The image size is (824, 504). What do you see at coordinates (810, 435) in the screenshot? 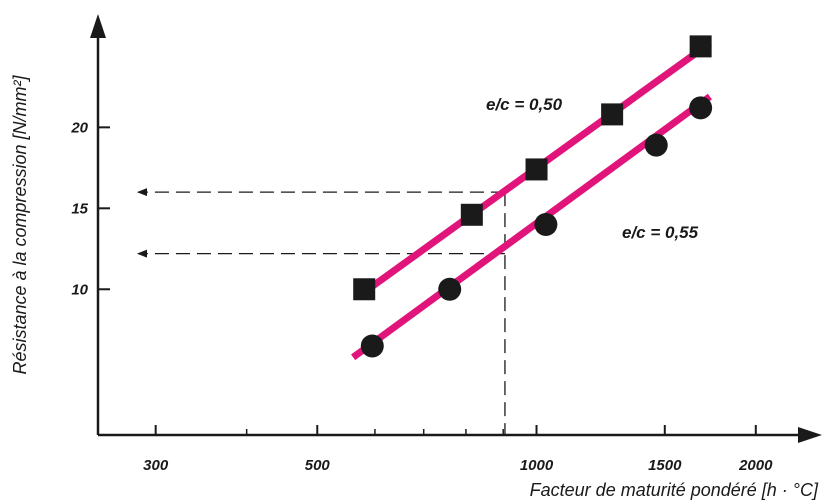
I see `x-axis-arrow` at bounding box center [810, 435].